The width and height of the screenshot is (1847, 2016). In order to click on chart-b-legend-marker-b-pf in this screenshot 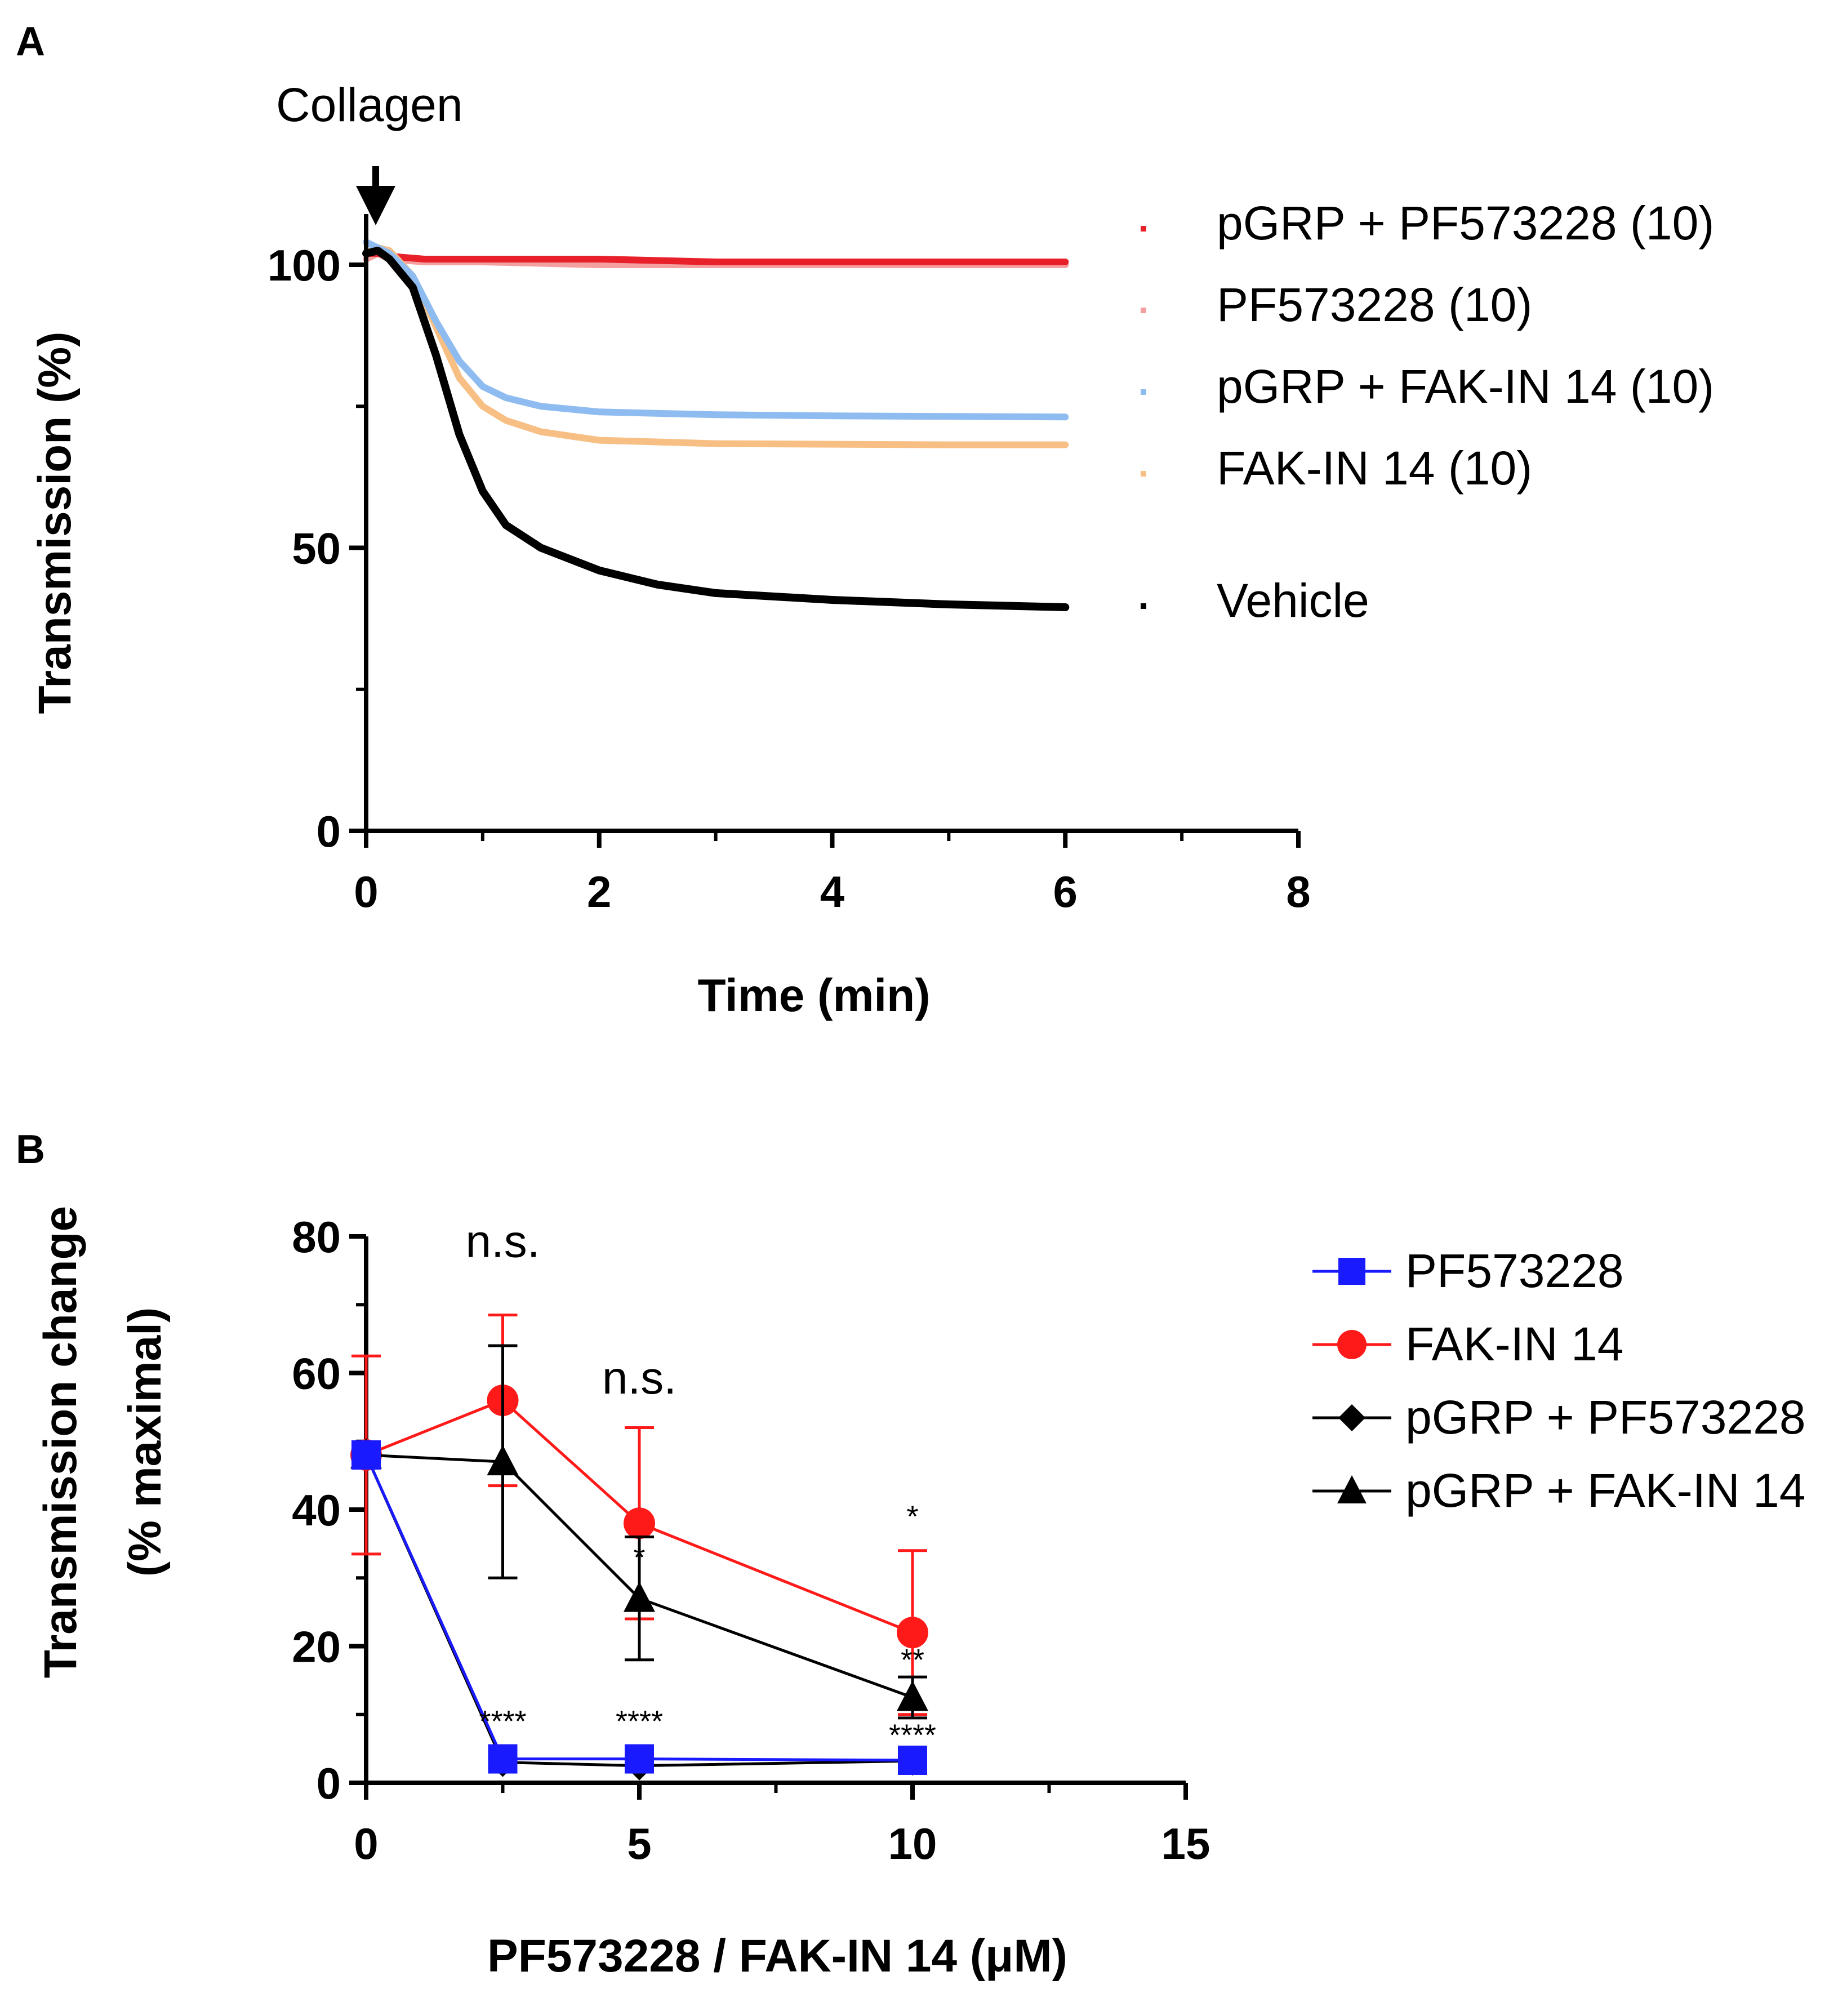, I will do `click(1351, 1272)`.